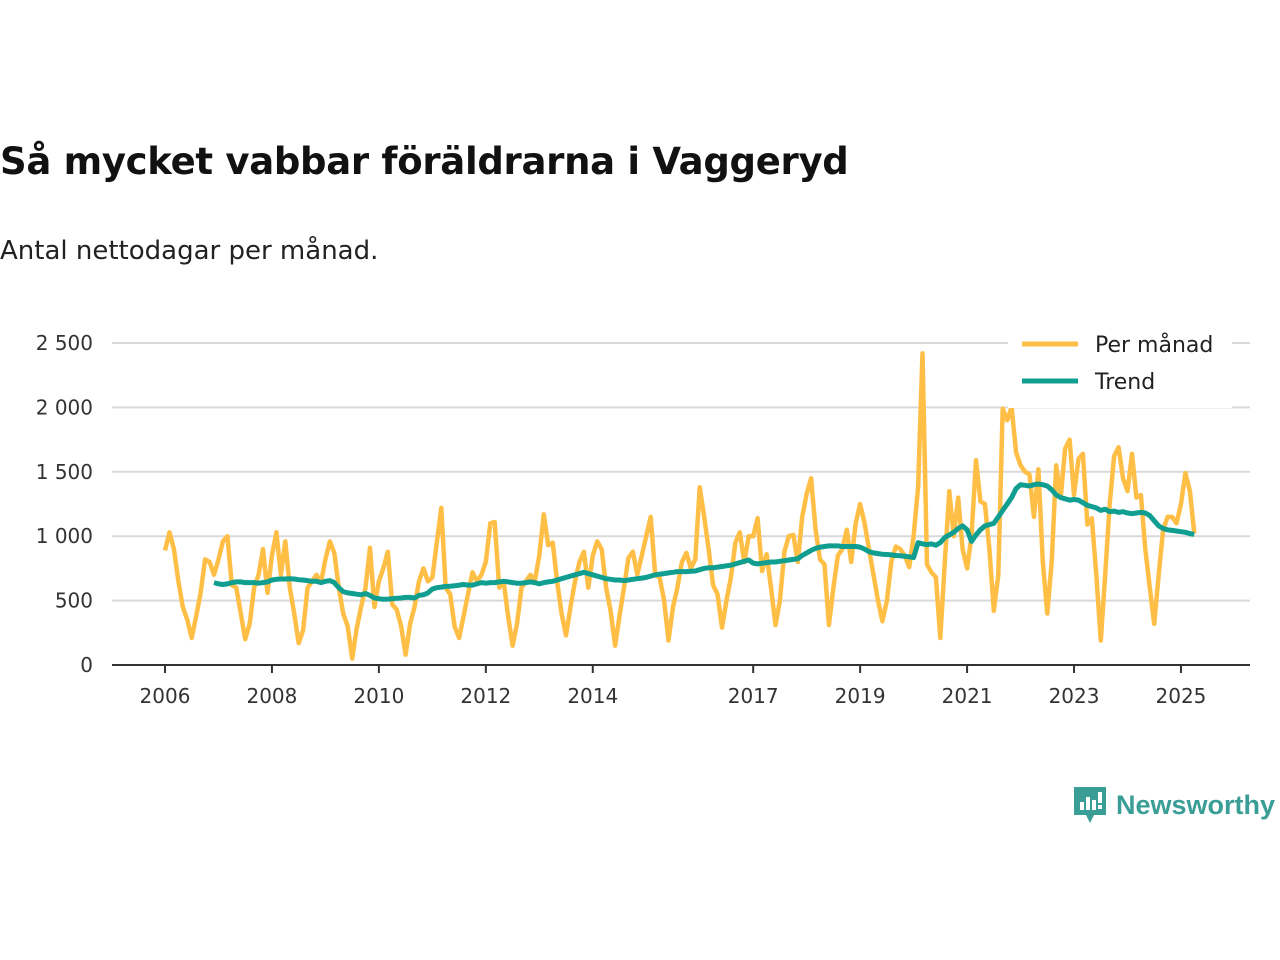 The height and width of the screenshot is (960, 1280). I want to click on x-tick-label: 2008, so click(271, 696).